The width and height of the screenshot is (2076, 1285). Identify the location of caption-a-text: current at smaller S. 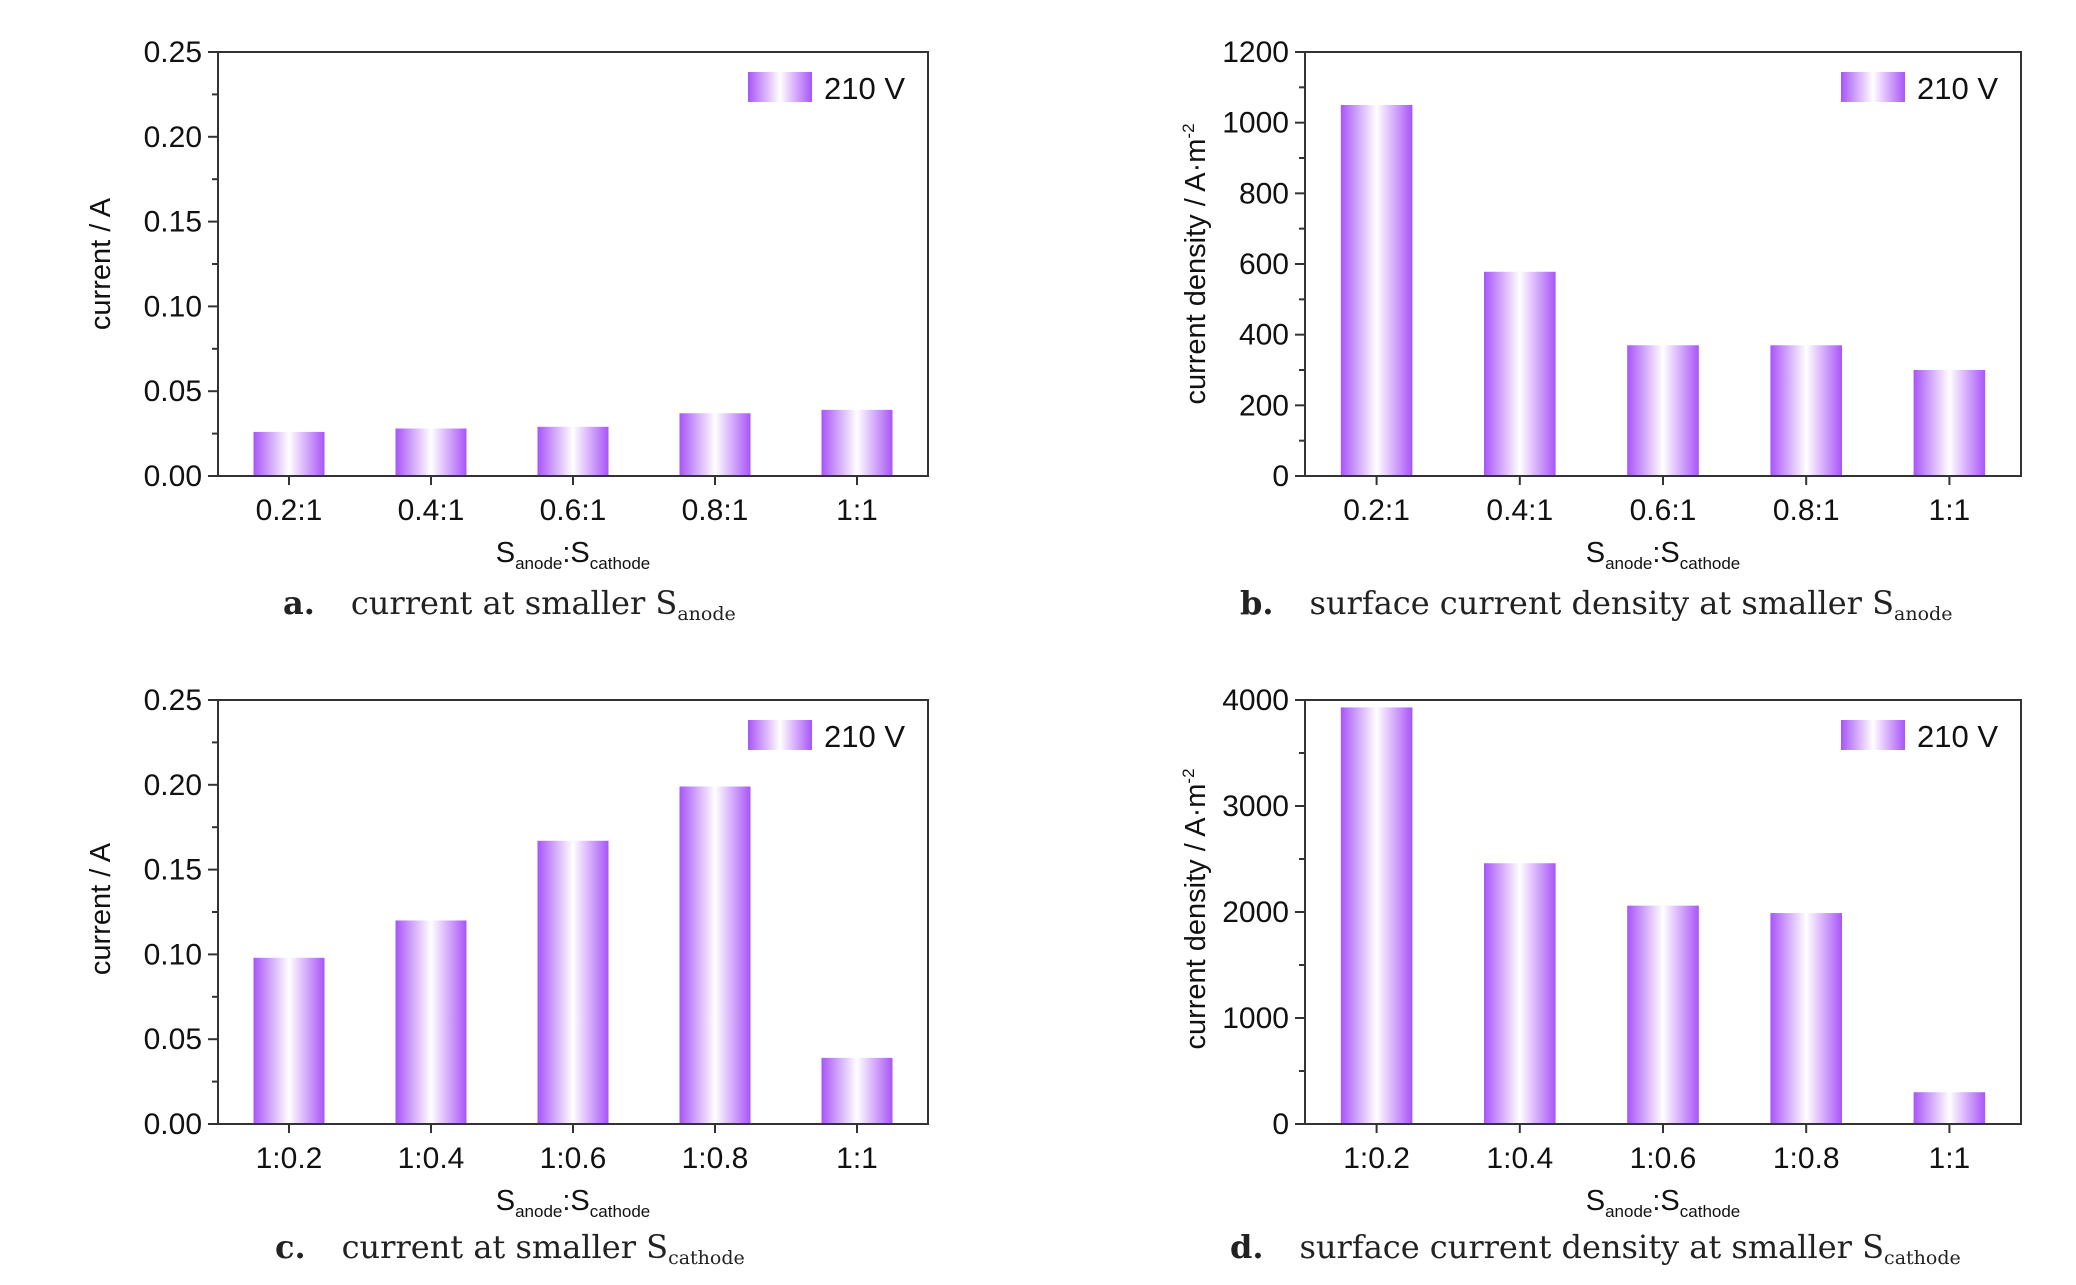
(514, 603).